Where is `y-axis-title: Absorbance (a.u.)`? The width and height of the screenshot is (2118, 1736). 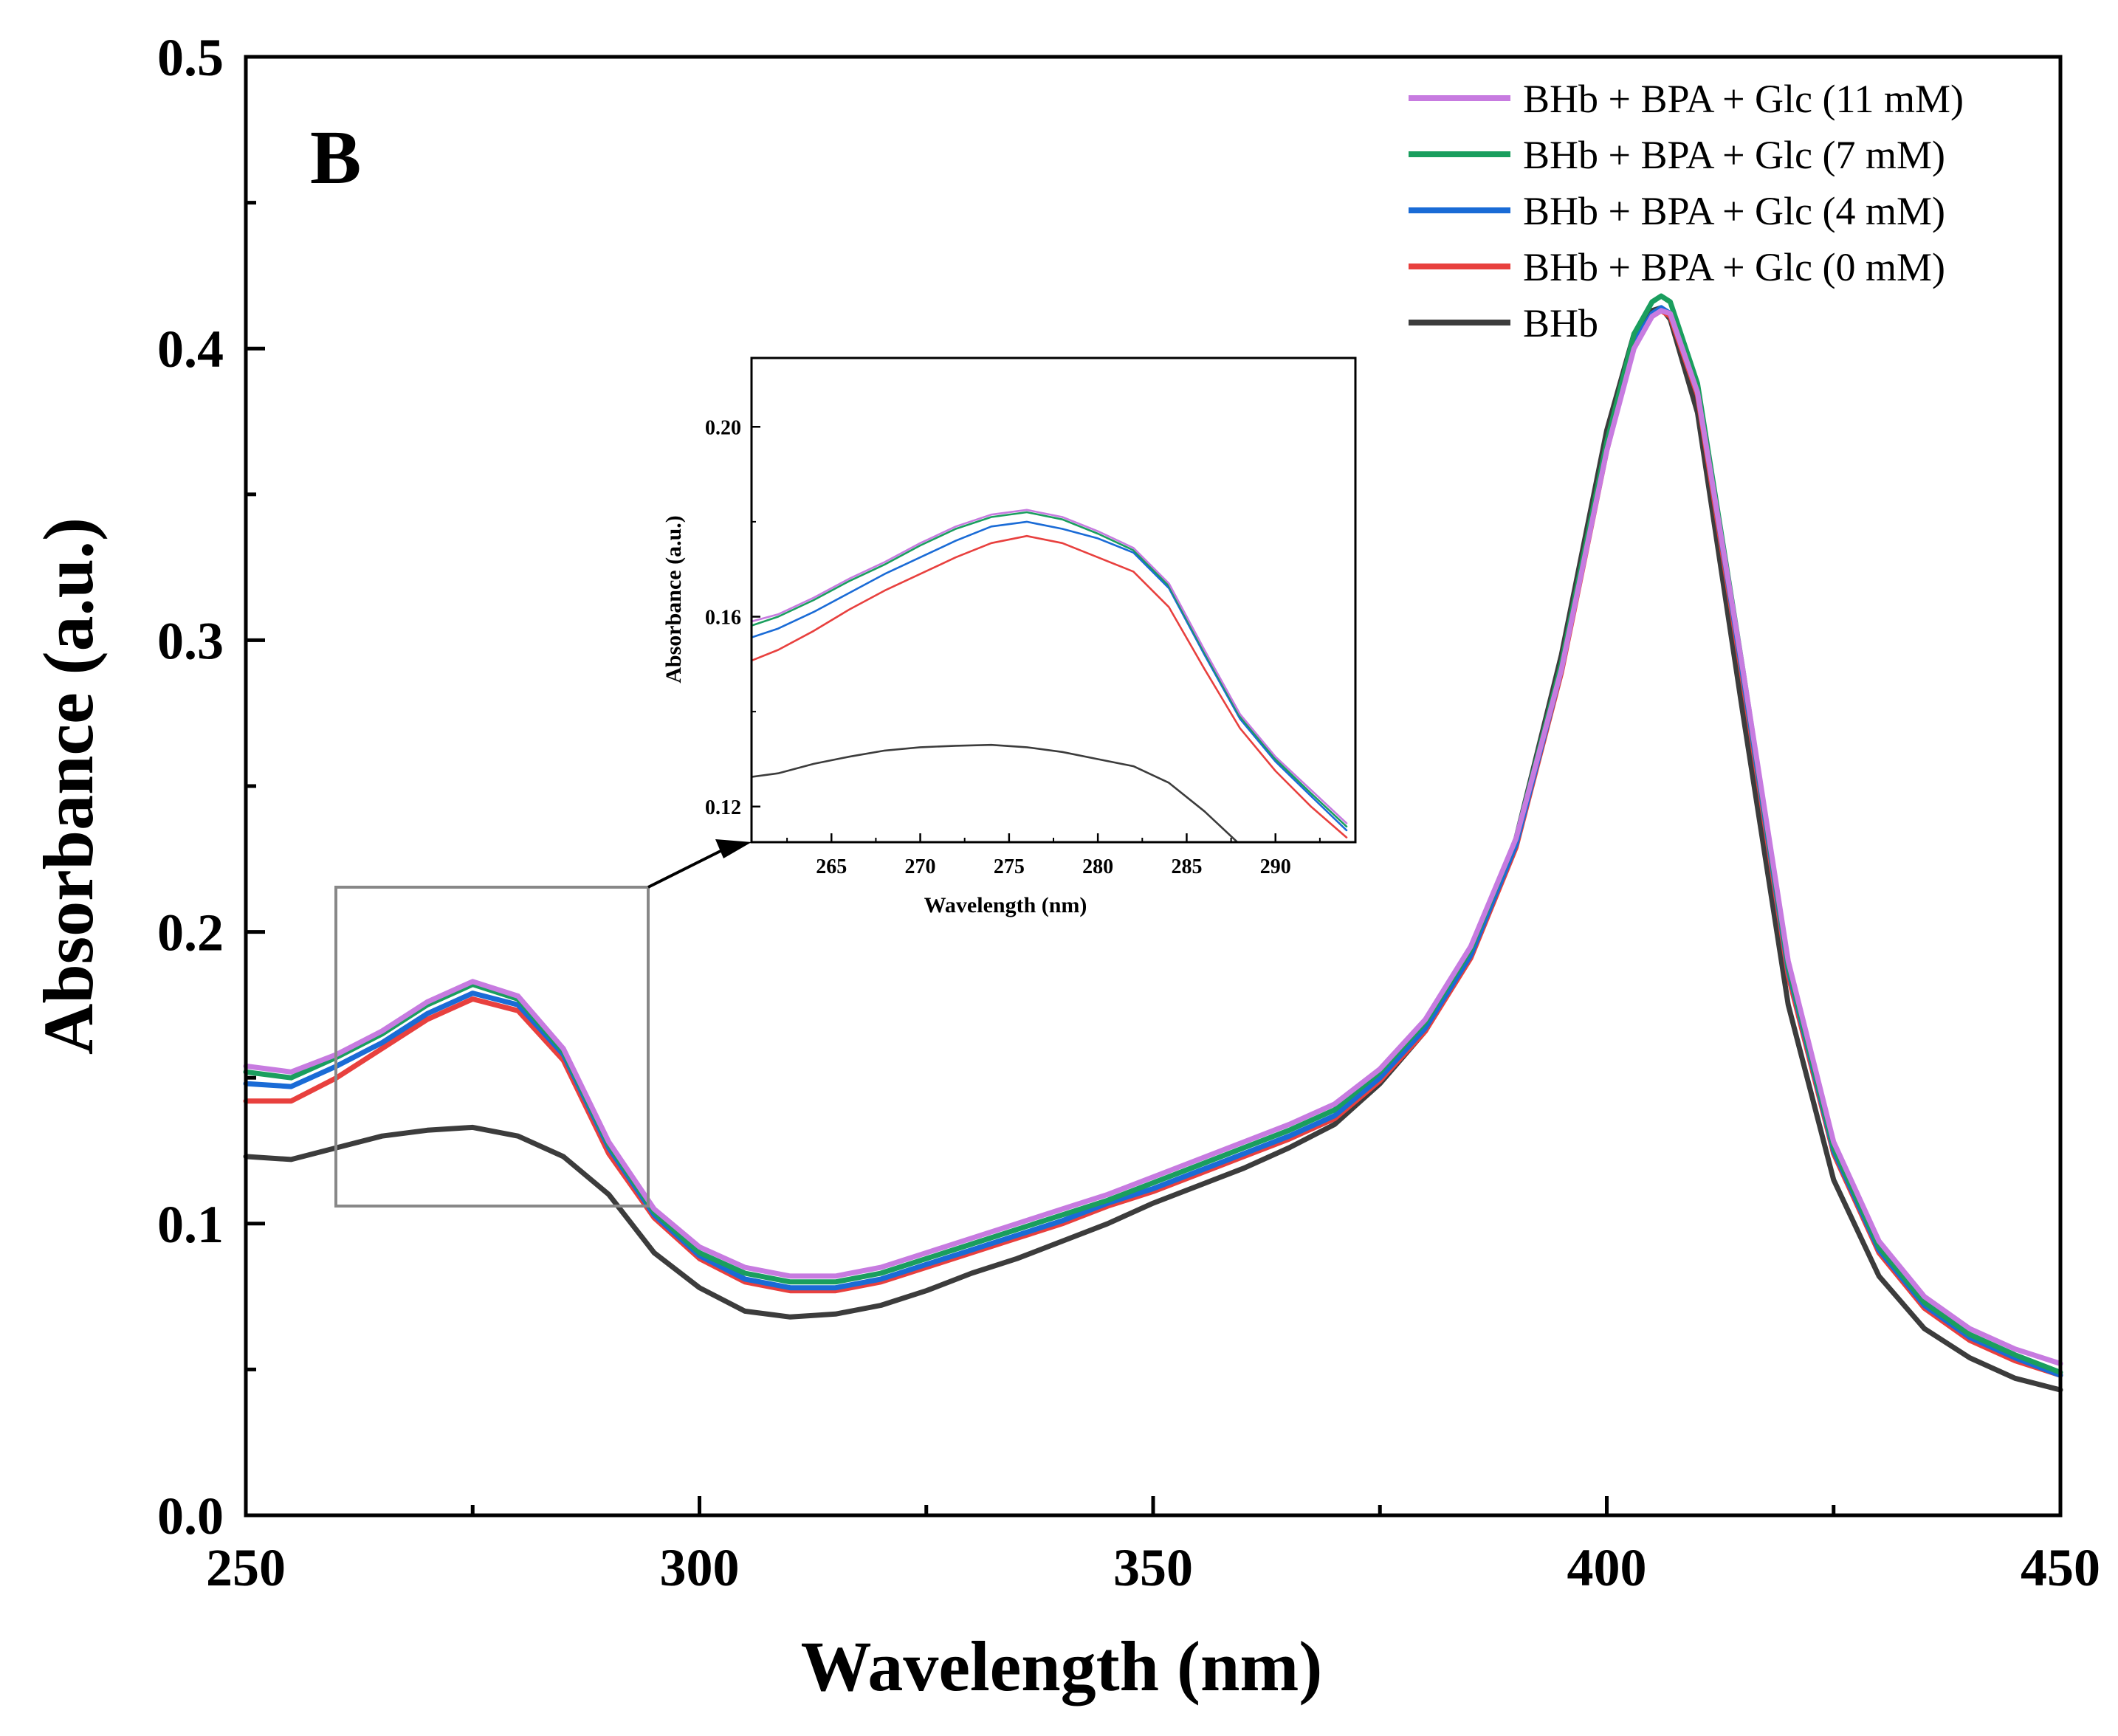 y-axis-title: Absorbance (a.u.) is located at coordinates (69, 786).